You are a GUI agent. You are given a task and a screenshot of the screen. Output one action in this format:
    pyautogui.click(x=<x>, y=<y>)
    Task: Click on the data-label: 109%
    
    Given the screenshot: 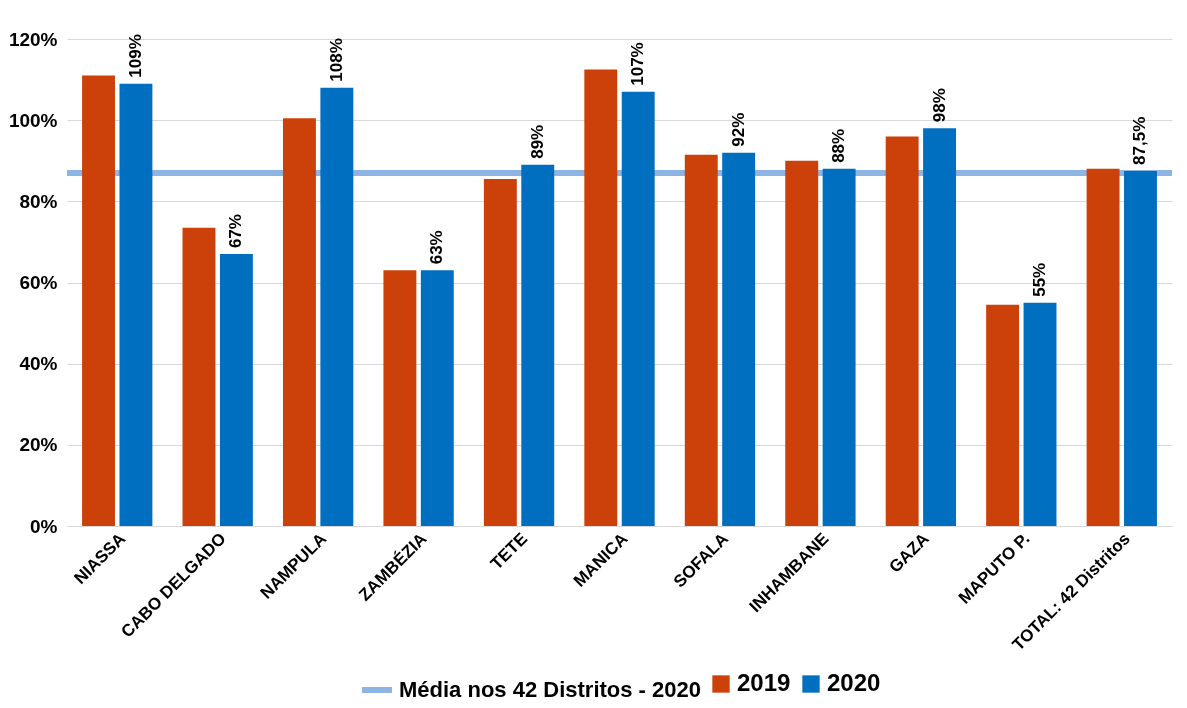 What is the action you would take?
    pyautogui.click(x=135, y=56)
    